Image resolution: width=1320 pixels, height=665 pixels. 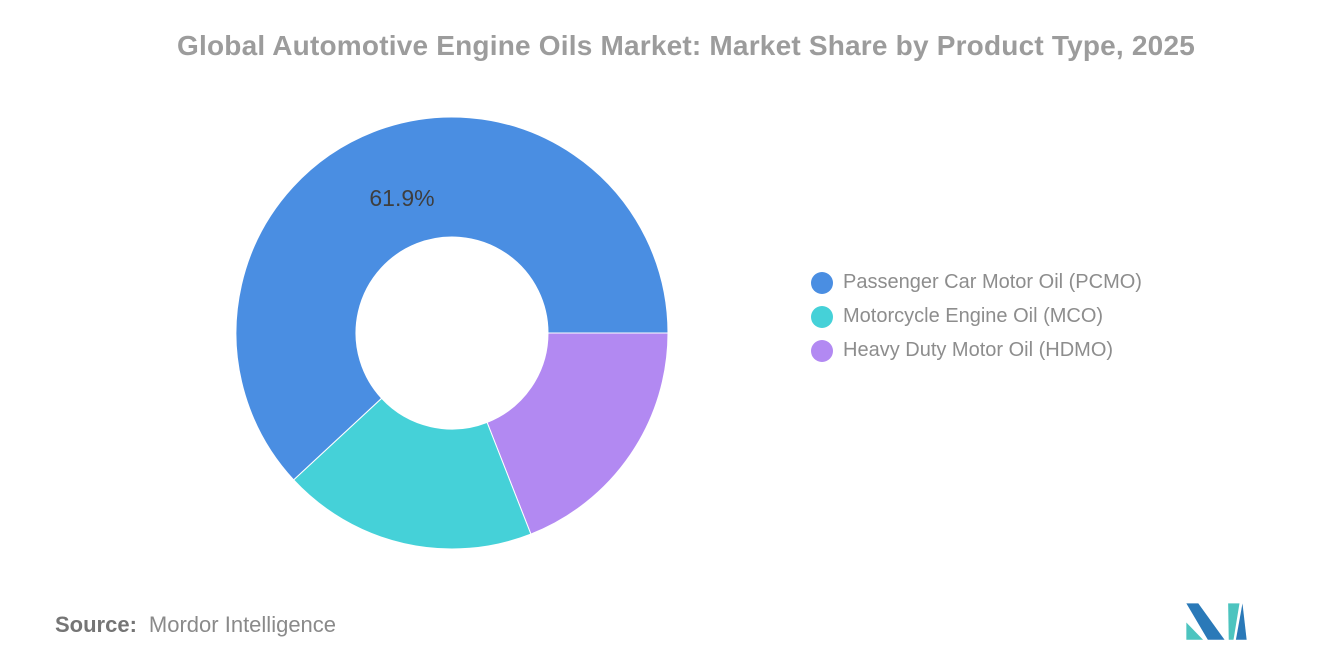 I want to click on source-line: Source: Mordor Intelligence, so click(x=195, y=625).